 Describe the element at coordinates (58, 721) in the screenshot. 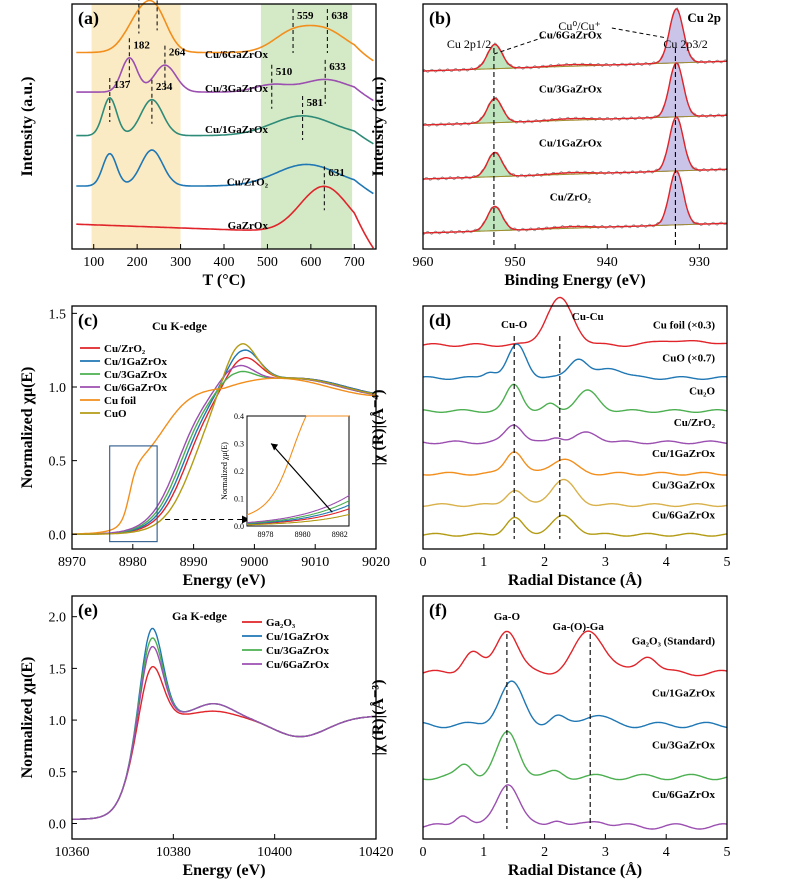

I see `y-tick-label: 1.0` at that location.